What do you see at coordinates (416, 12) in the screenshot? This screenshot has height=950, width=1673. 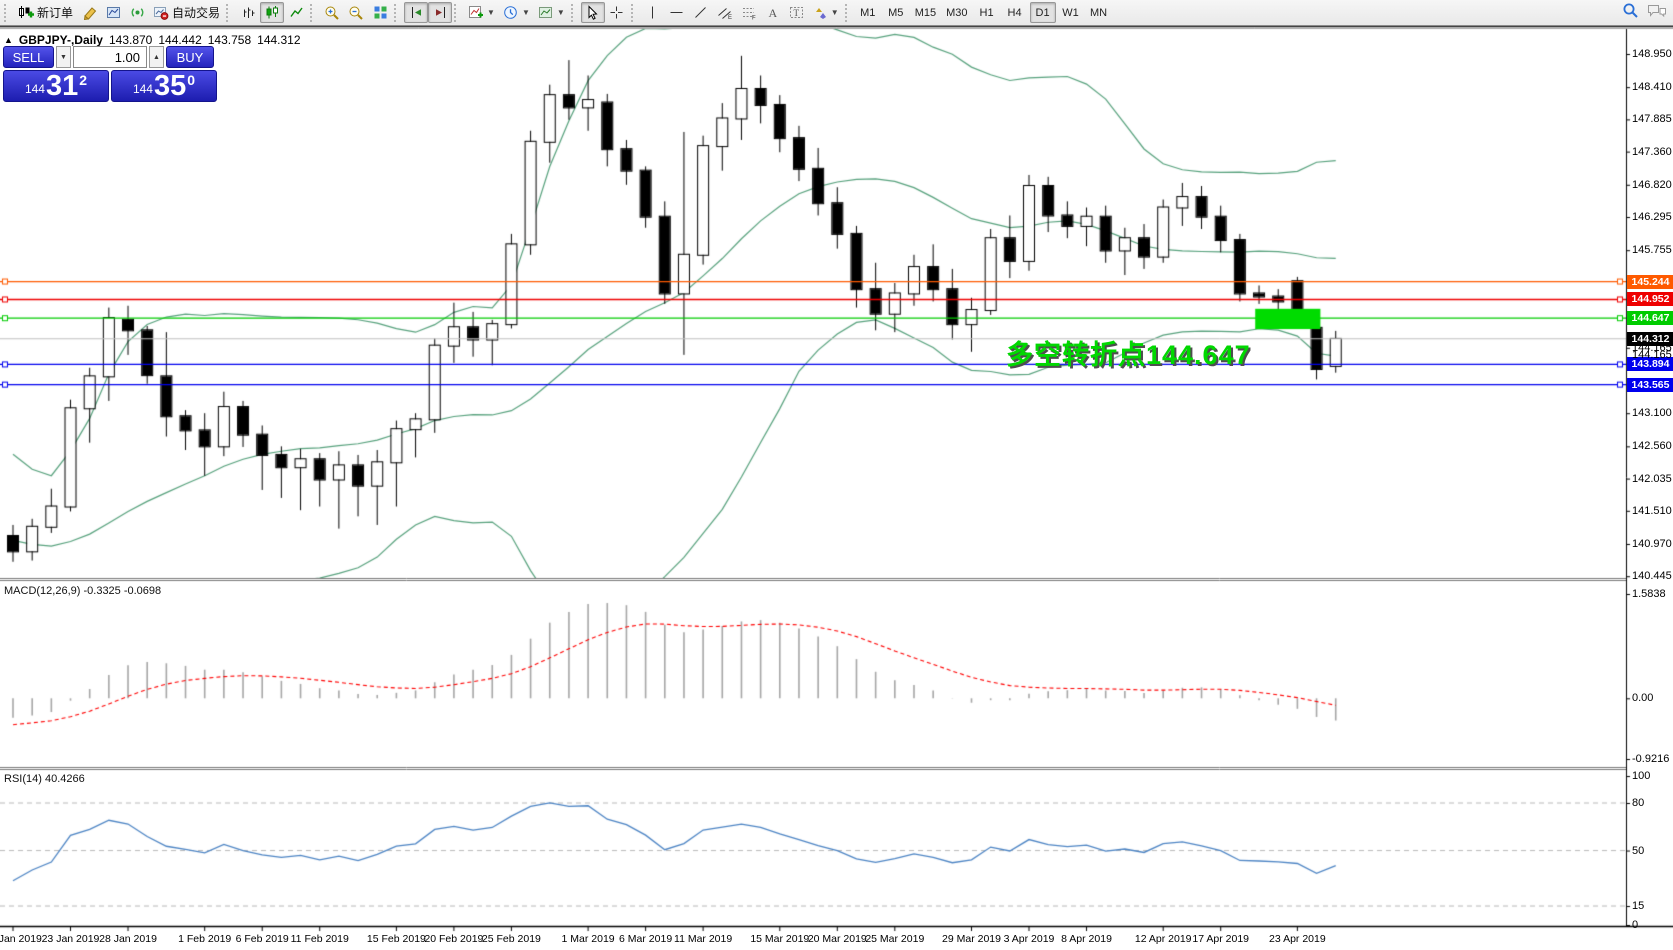 I see `auto-scroll-button` at bounding box center [416, 12].